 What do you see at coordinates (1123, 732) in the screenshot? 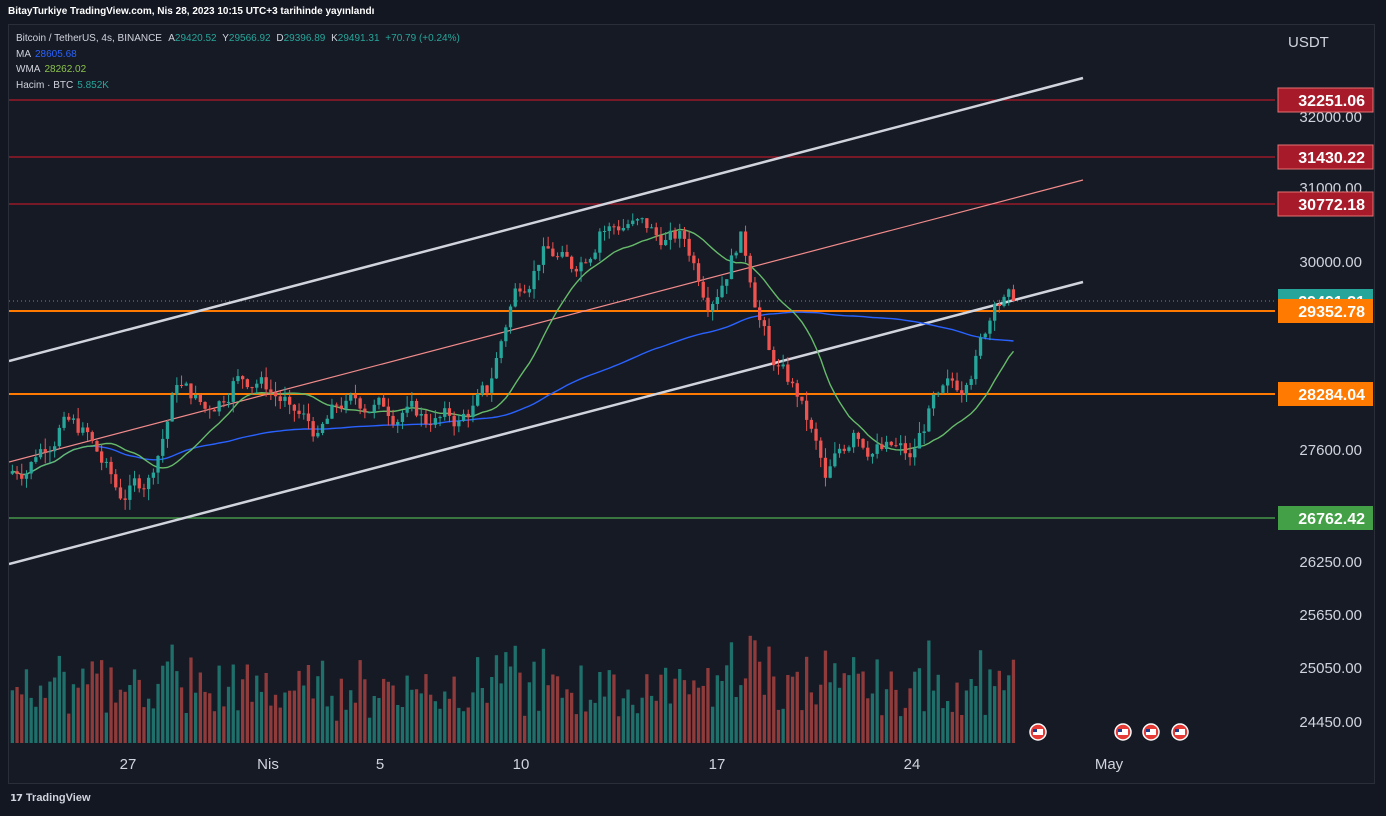
I see `event-flag-icon` at bounding box center [1123, 732].